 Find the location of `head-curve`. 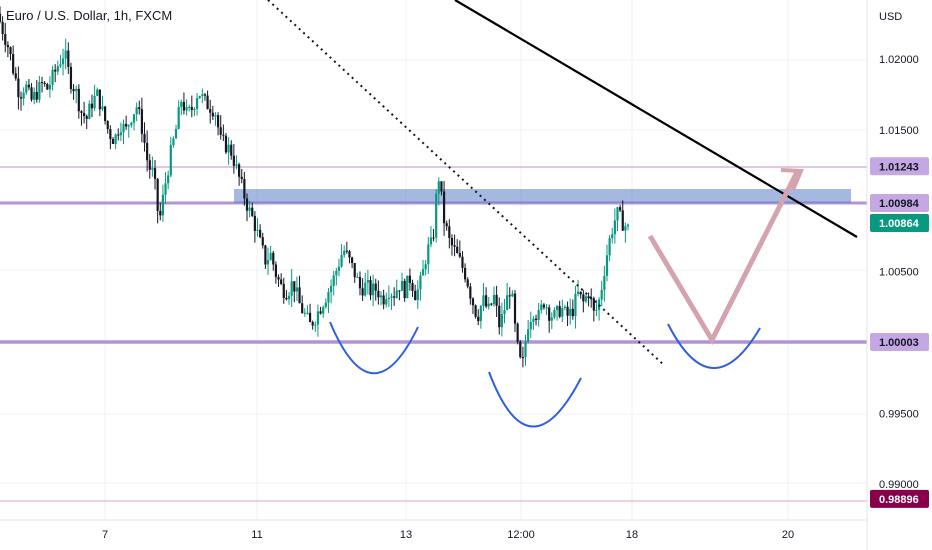

head-curve is located at coordinates (535, 399).